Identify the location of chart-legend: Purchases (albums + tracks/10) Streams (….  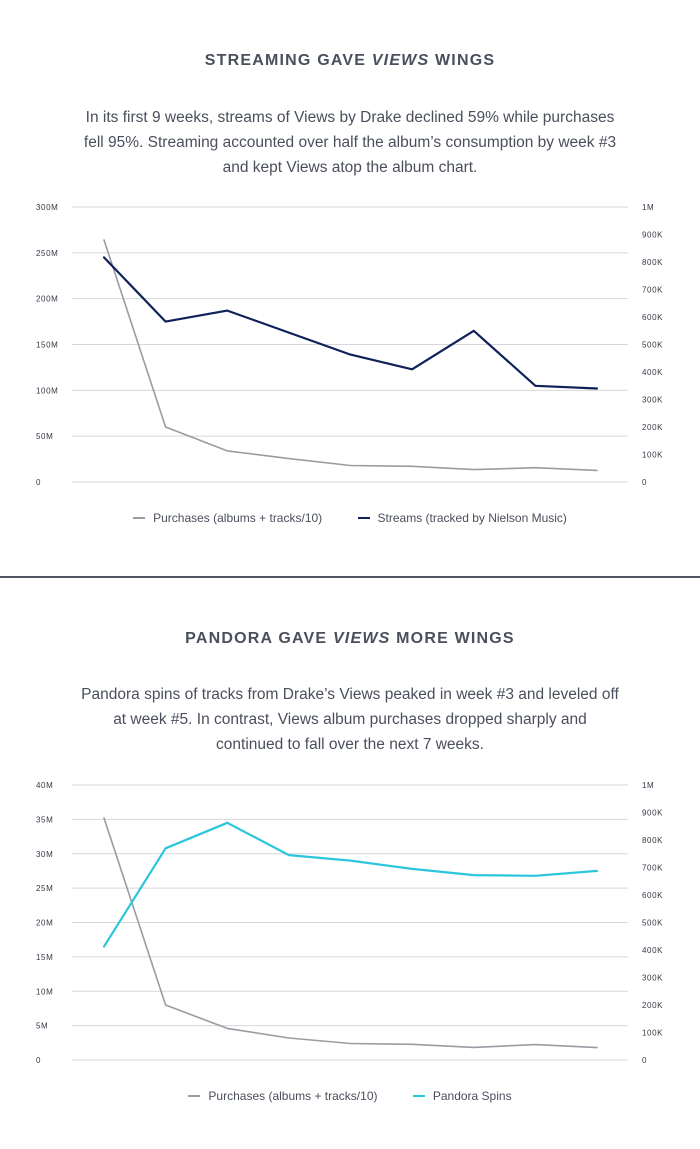
(350, 518).